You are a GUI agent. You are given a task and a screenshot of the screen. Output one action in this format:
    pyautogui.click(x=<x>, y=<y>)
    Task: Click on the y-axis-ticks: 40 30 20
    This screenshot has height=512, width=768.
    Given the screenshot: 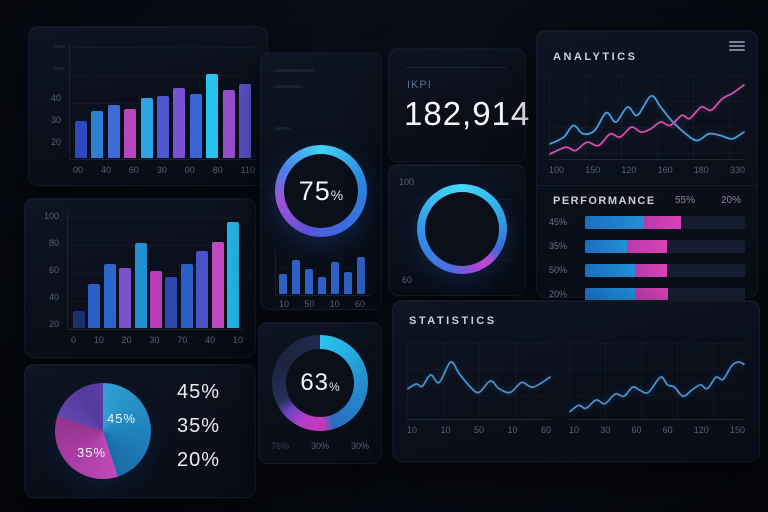 What is the action you would take?
    pyautogui.click(x=48, y=103)
    